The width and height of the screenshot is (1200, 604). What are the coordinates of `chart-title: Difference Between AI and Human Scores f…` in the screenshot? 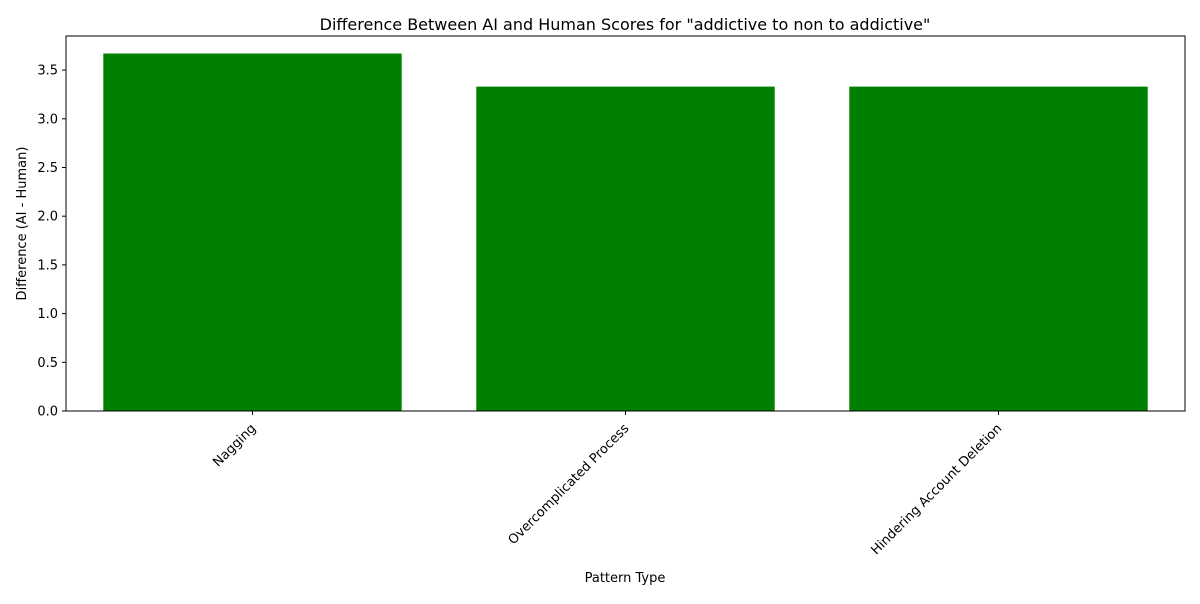 It's located at (625, 24).